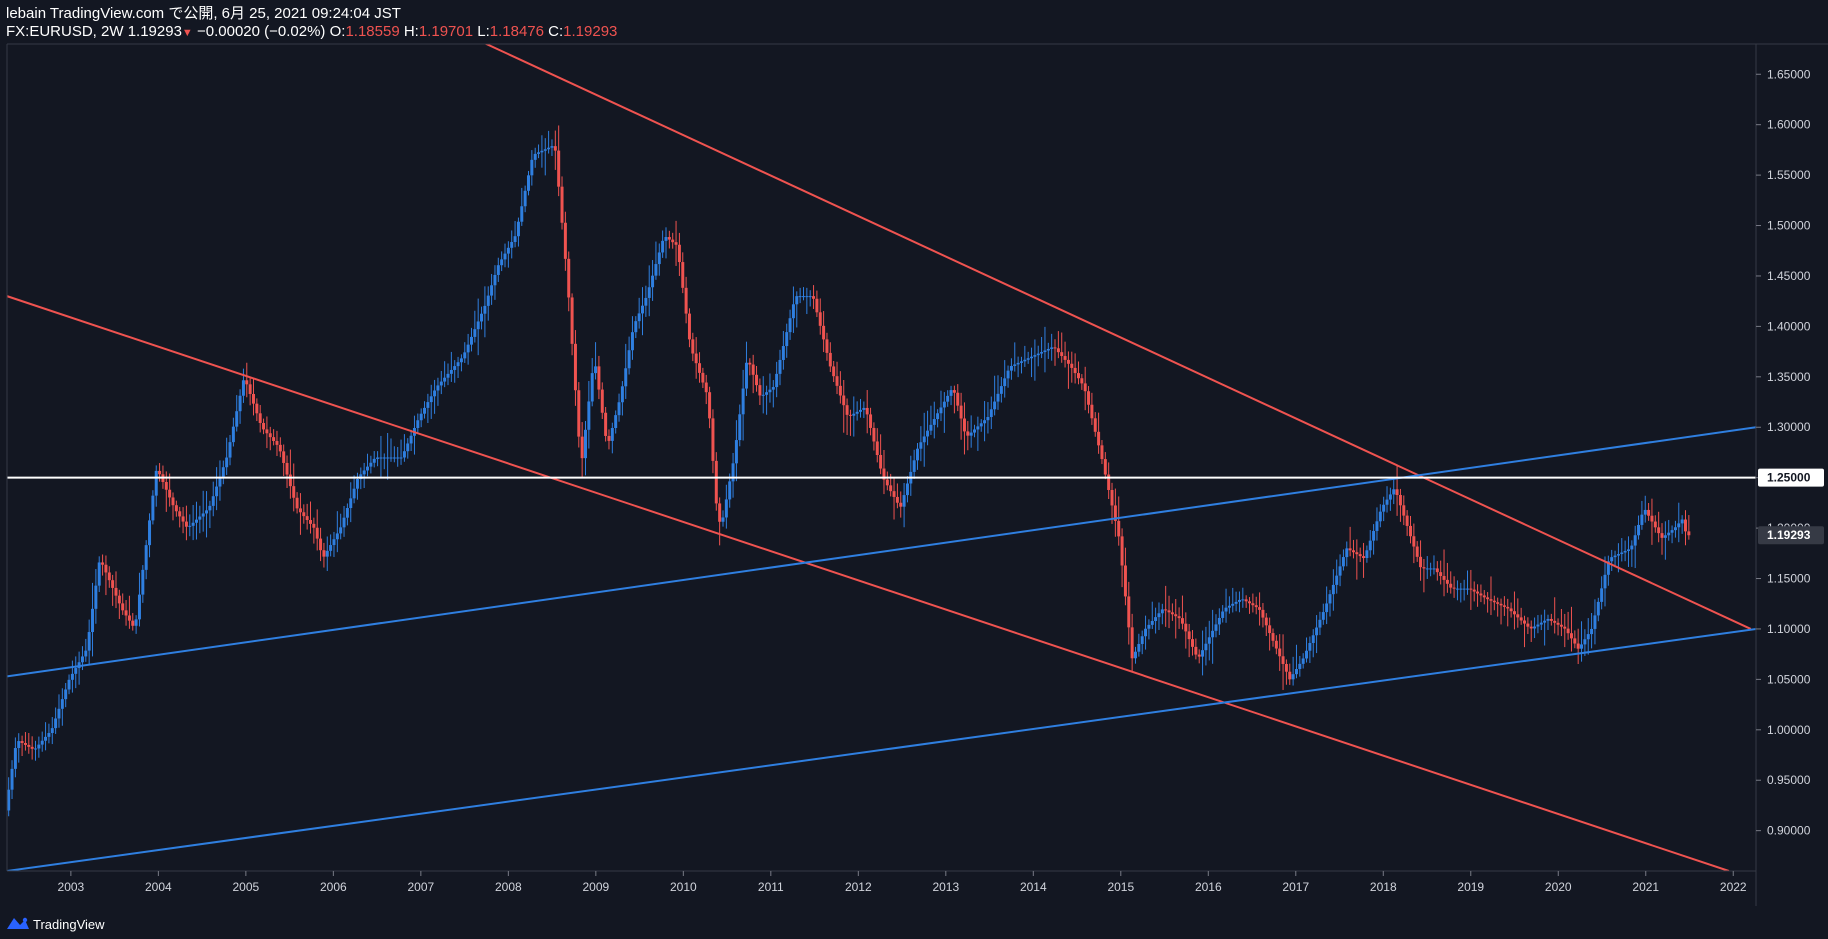  What do you see at coordinates (1789, 535) in the screenshot?
I see `last-price-label: 1.19293` at bounding box center [1789, 535].